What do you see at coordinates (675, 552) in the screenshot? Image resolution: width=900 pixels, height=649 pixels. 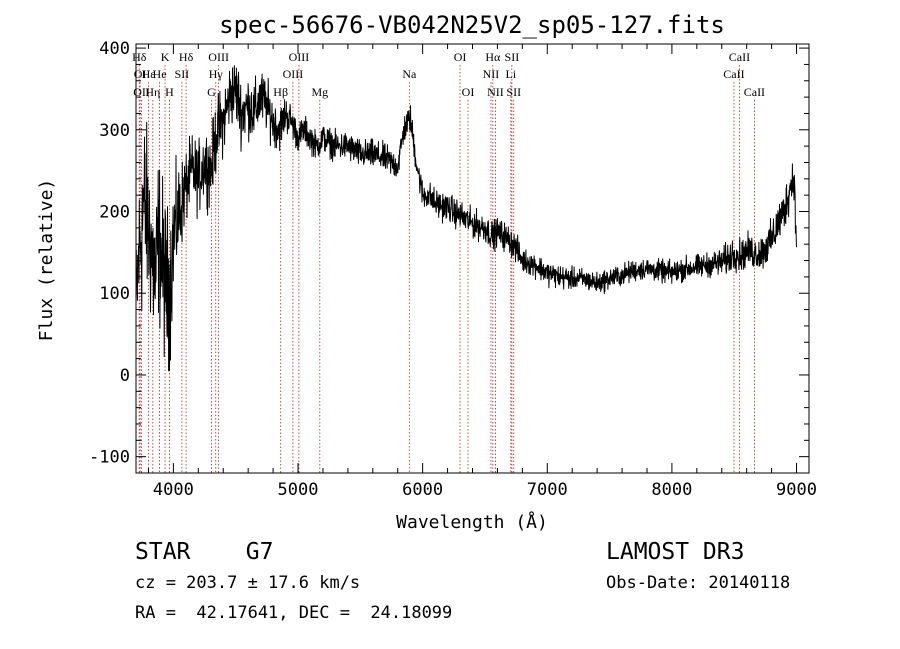 I see `survey-name: LAMOST DR3` at bounding box center [675, 552].